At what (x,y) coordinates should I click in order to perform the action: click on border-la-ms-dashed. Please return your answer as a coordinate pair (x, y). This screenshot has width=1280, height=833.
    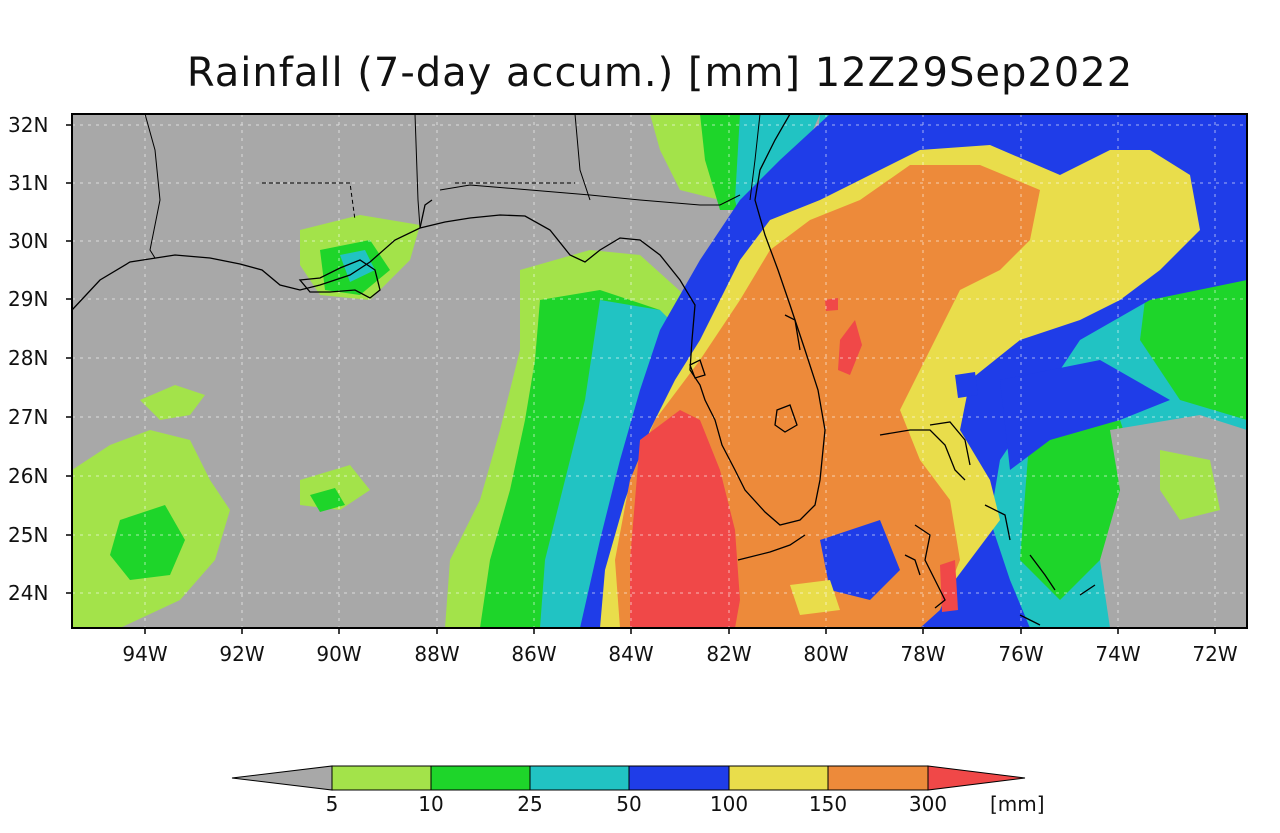
    Looking at the image, I should click on (309, 201).